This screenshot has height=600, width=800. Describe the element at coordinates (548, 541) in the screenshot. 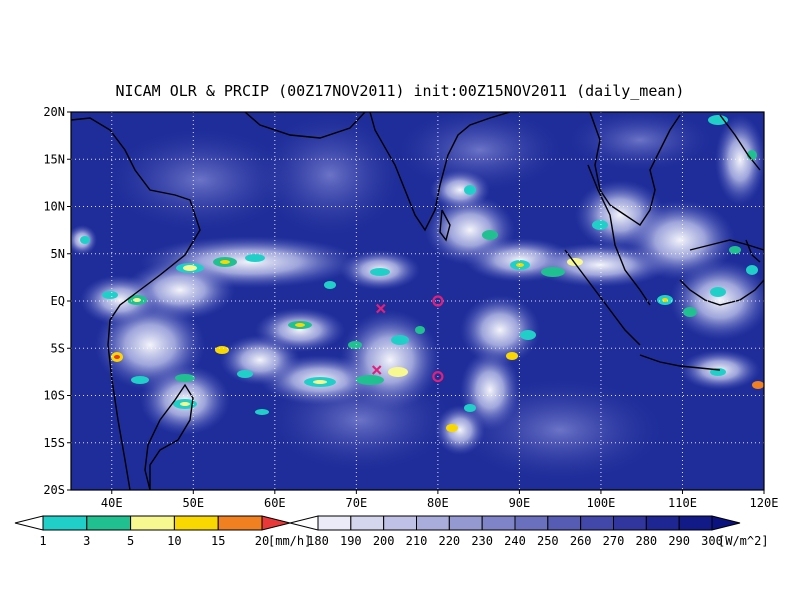

I see `olr-colorbar-level-label: 250` at that location.